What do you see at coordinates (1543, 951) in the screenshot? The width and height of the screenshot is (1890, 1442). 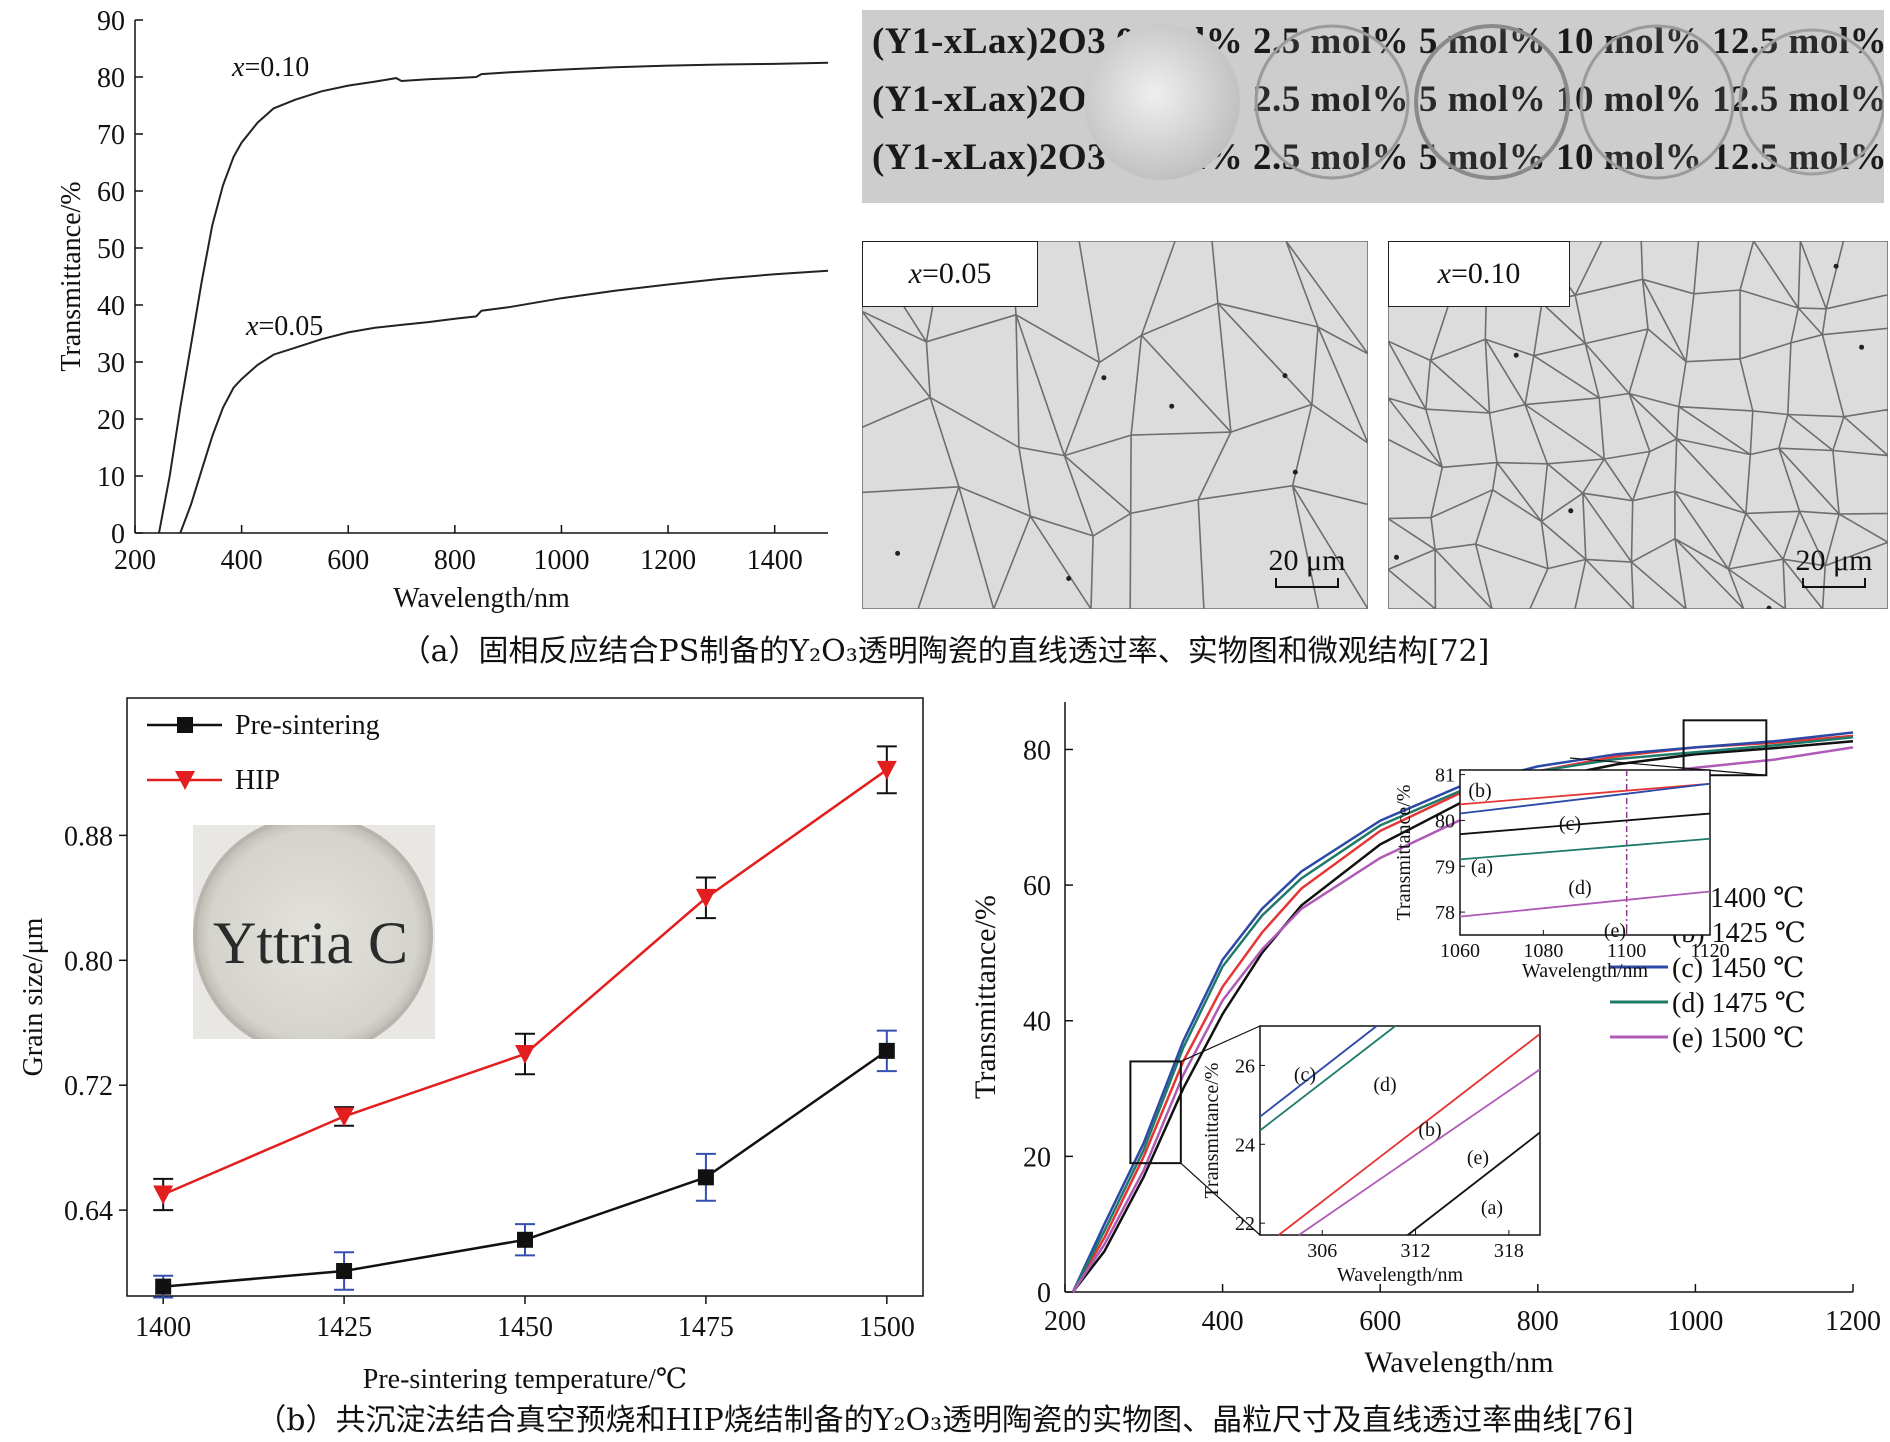 I see `inset-x-tick-label: 1080` at bounding box center [1543, 951].